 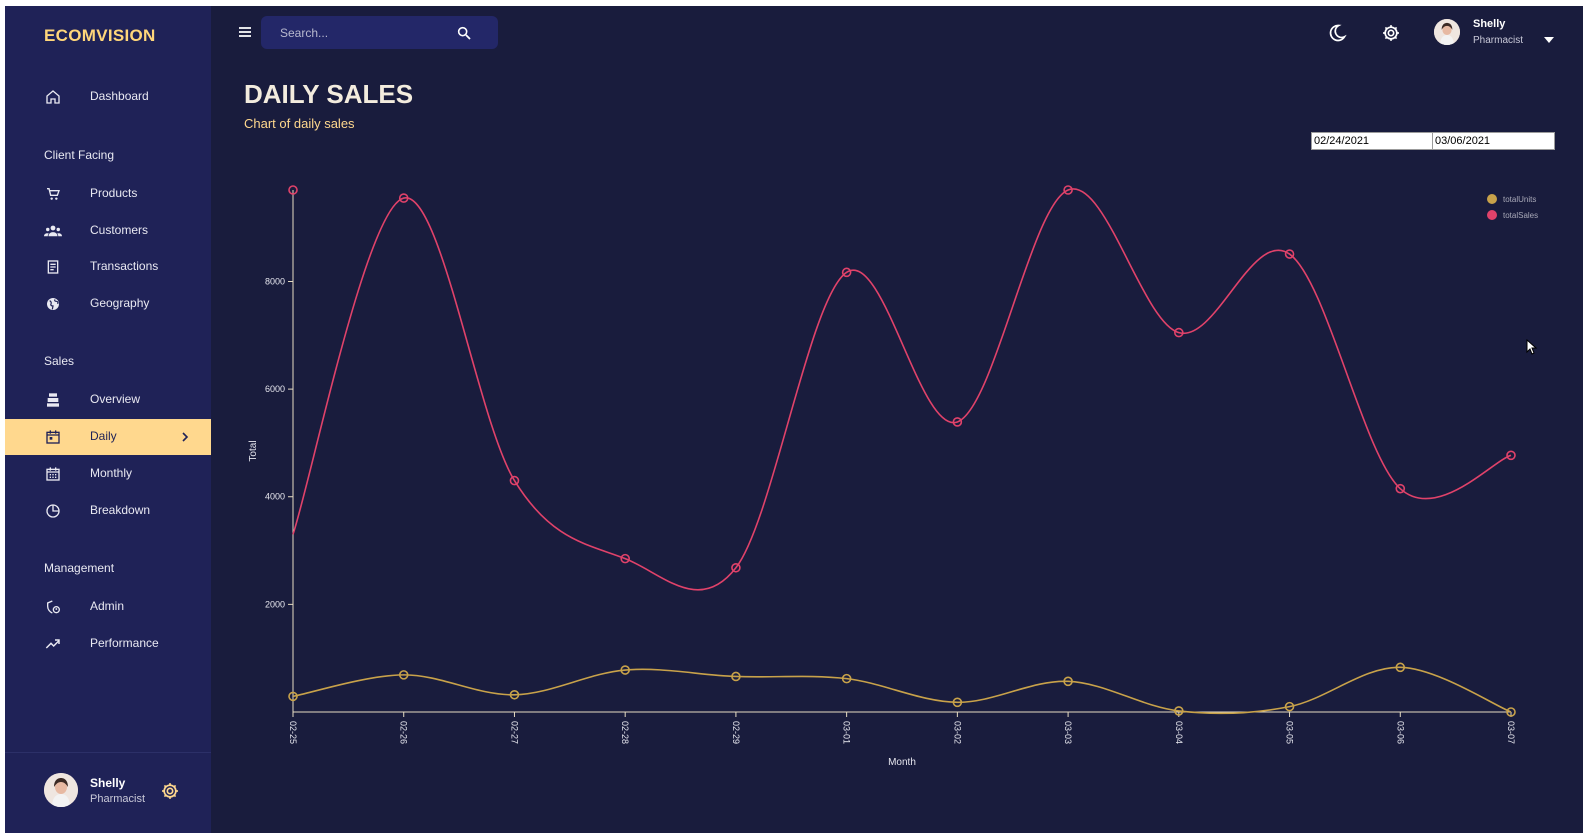 What do you see at coordinates (1492, 199) in the screenshot?
I see `legend-swatch-totalUnits` at bounding box center [1492, 199].